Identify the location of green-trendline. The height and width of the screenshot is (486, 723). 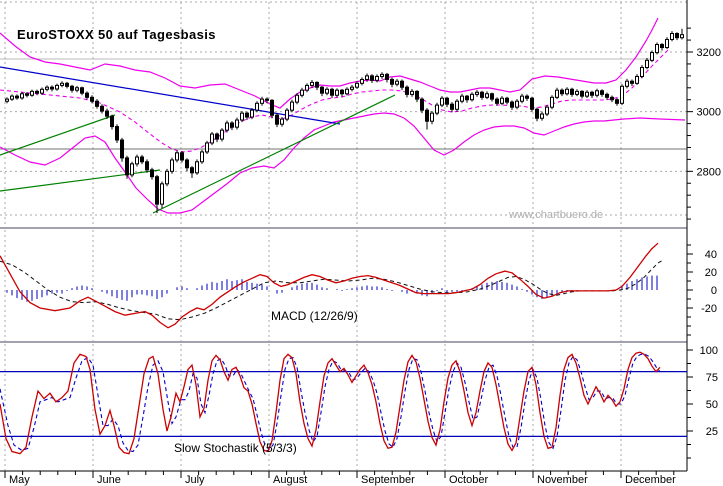
(58, 135).